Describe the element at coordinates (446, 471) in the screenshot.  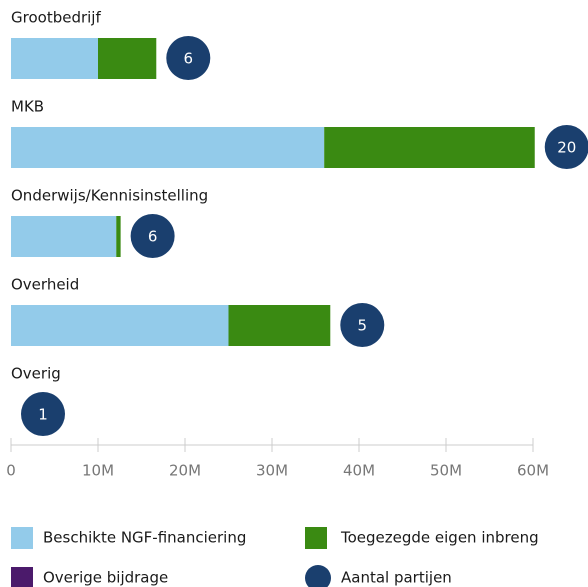
I see `x-tick-label: 50M` at that location.